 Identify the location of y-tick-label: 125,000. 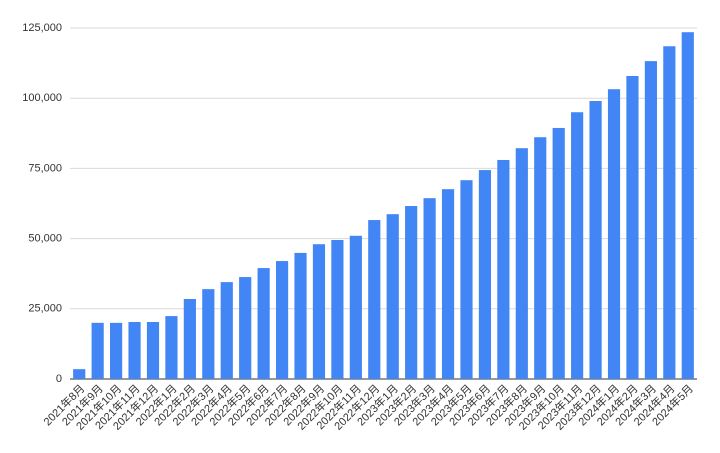
(42, 28).